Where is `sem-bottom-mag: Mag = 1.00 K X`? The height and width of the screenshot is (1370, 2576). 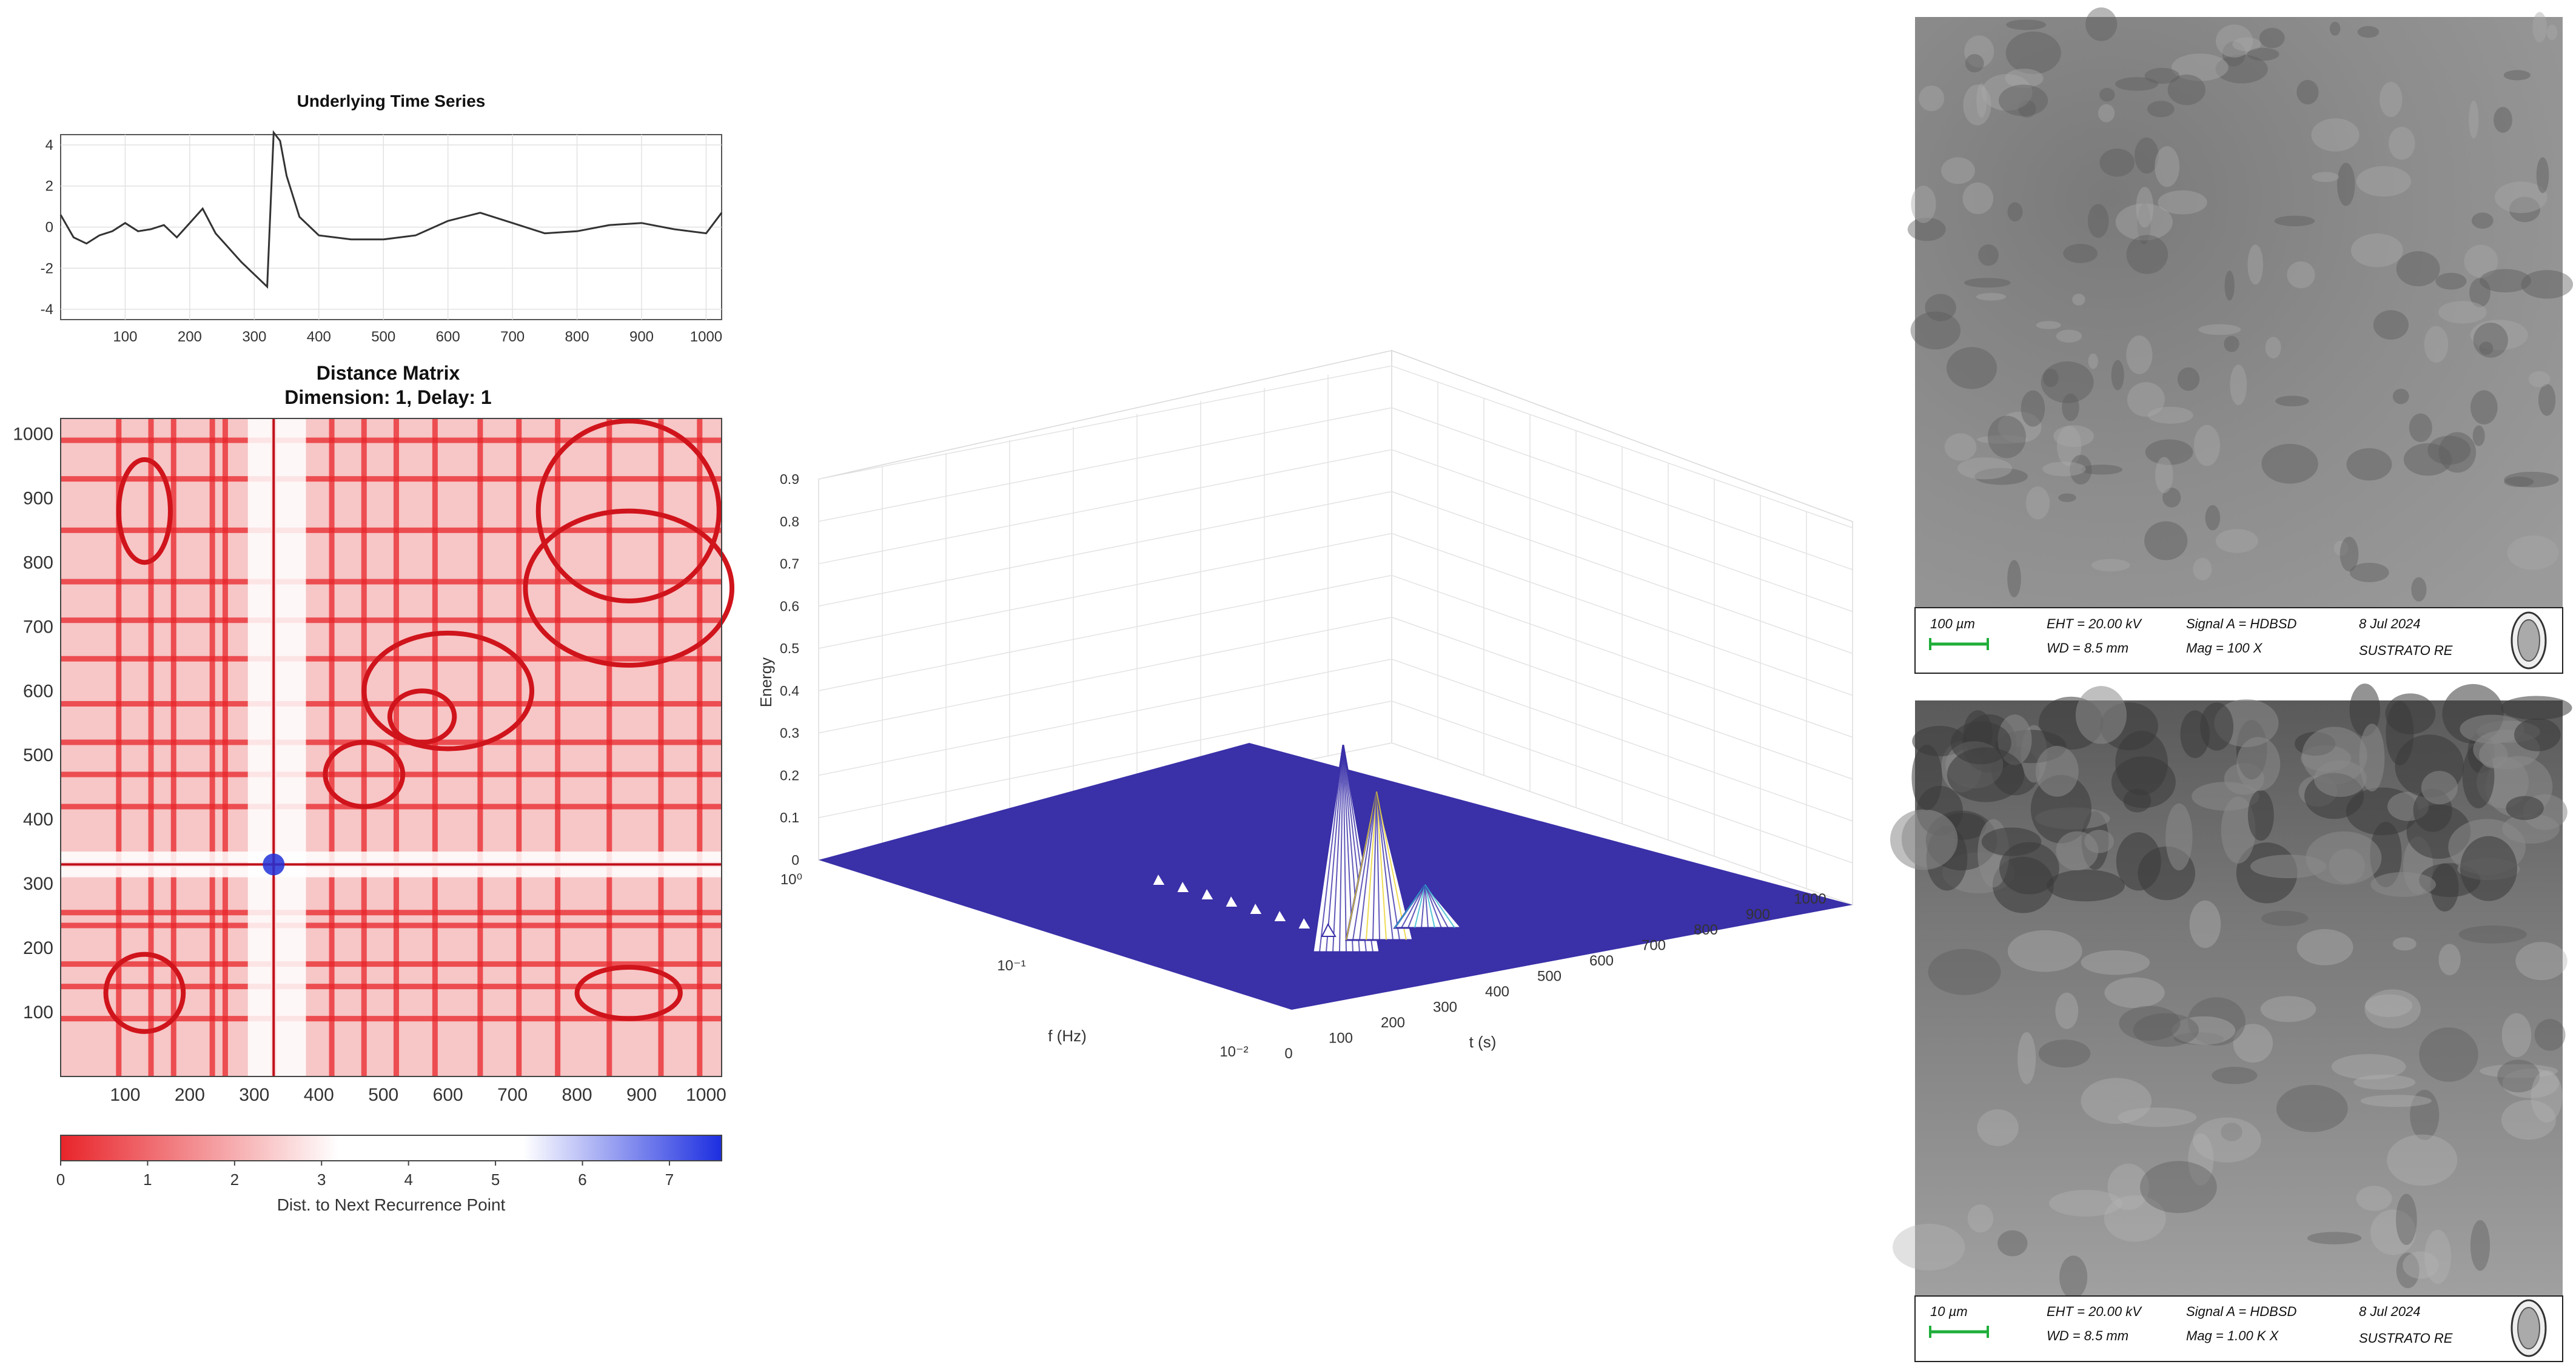
sem-bottom-mag: Mag = 1.00 K X is located at coordinates (2232, 1335).